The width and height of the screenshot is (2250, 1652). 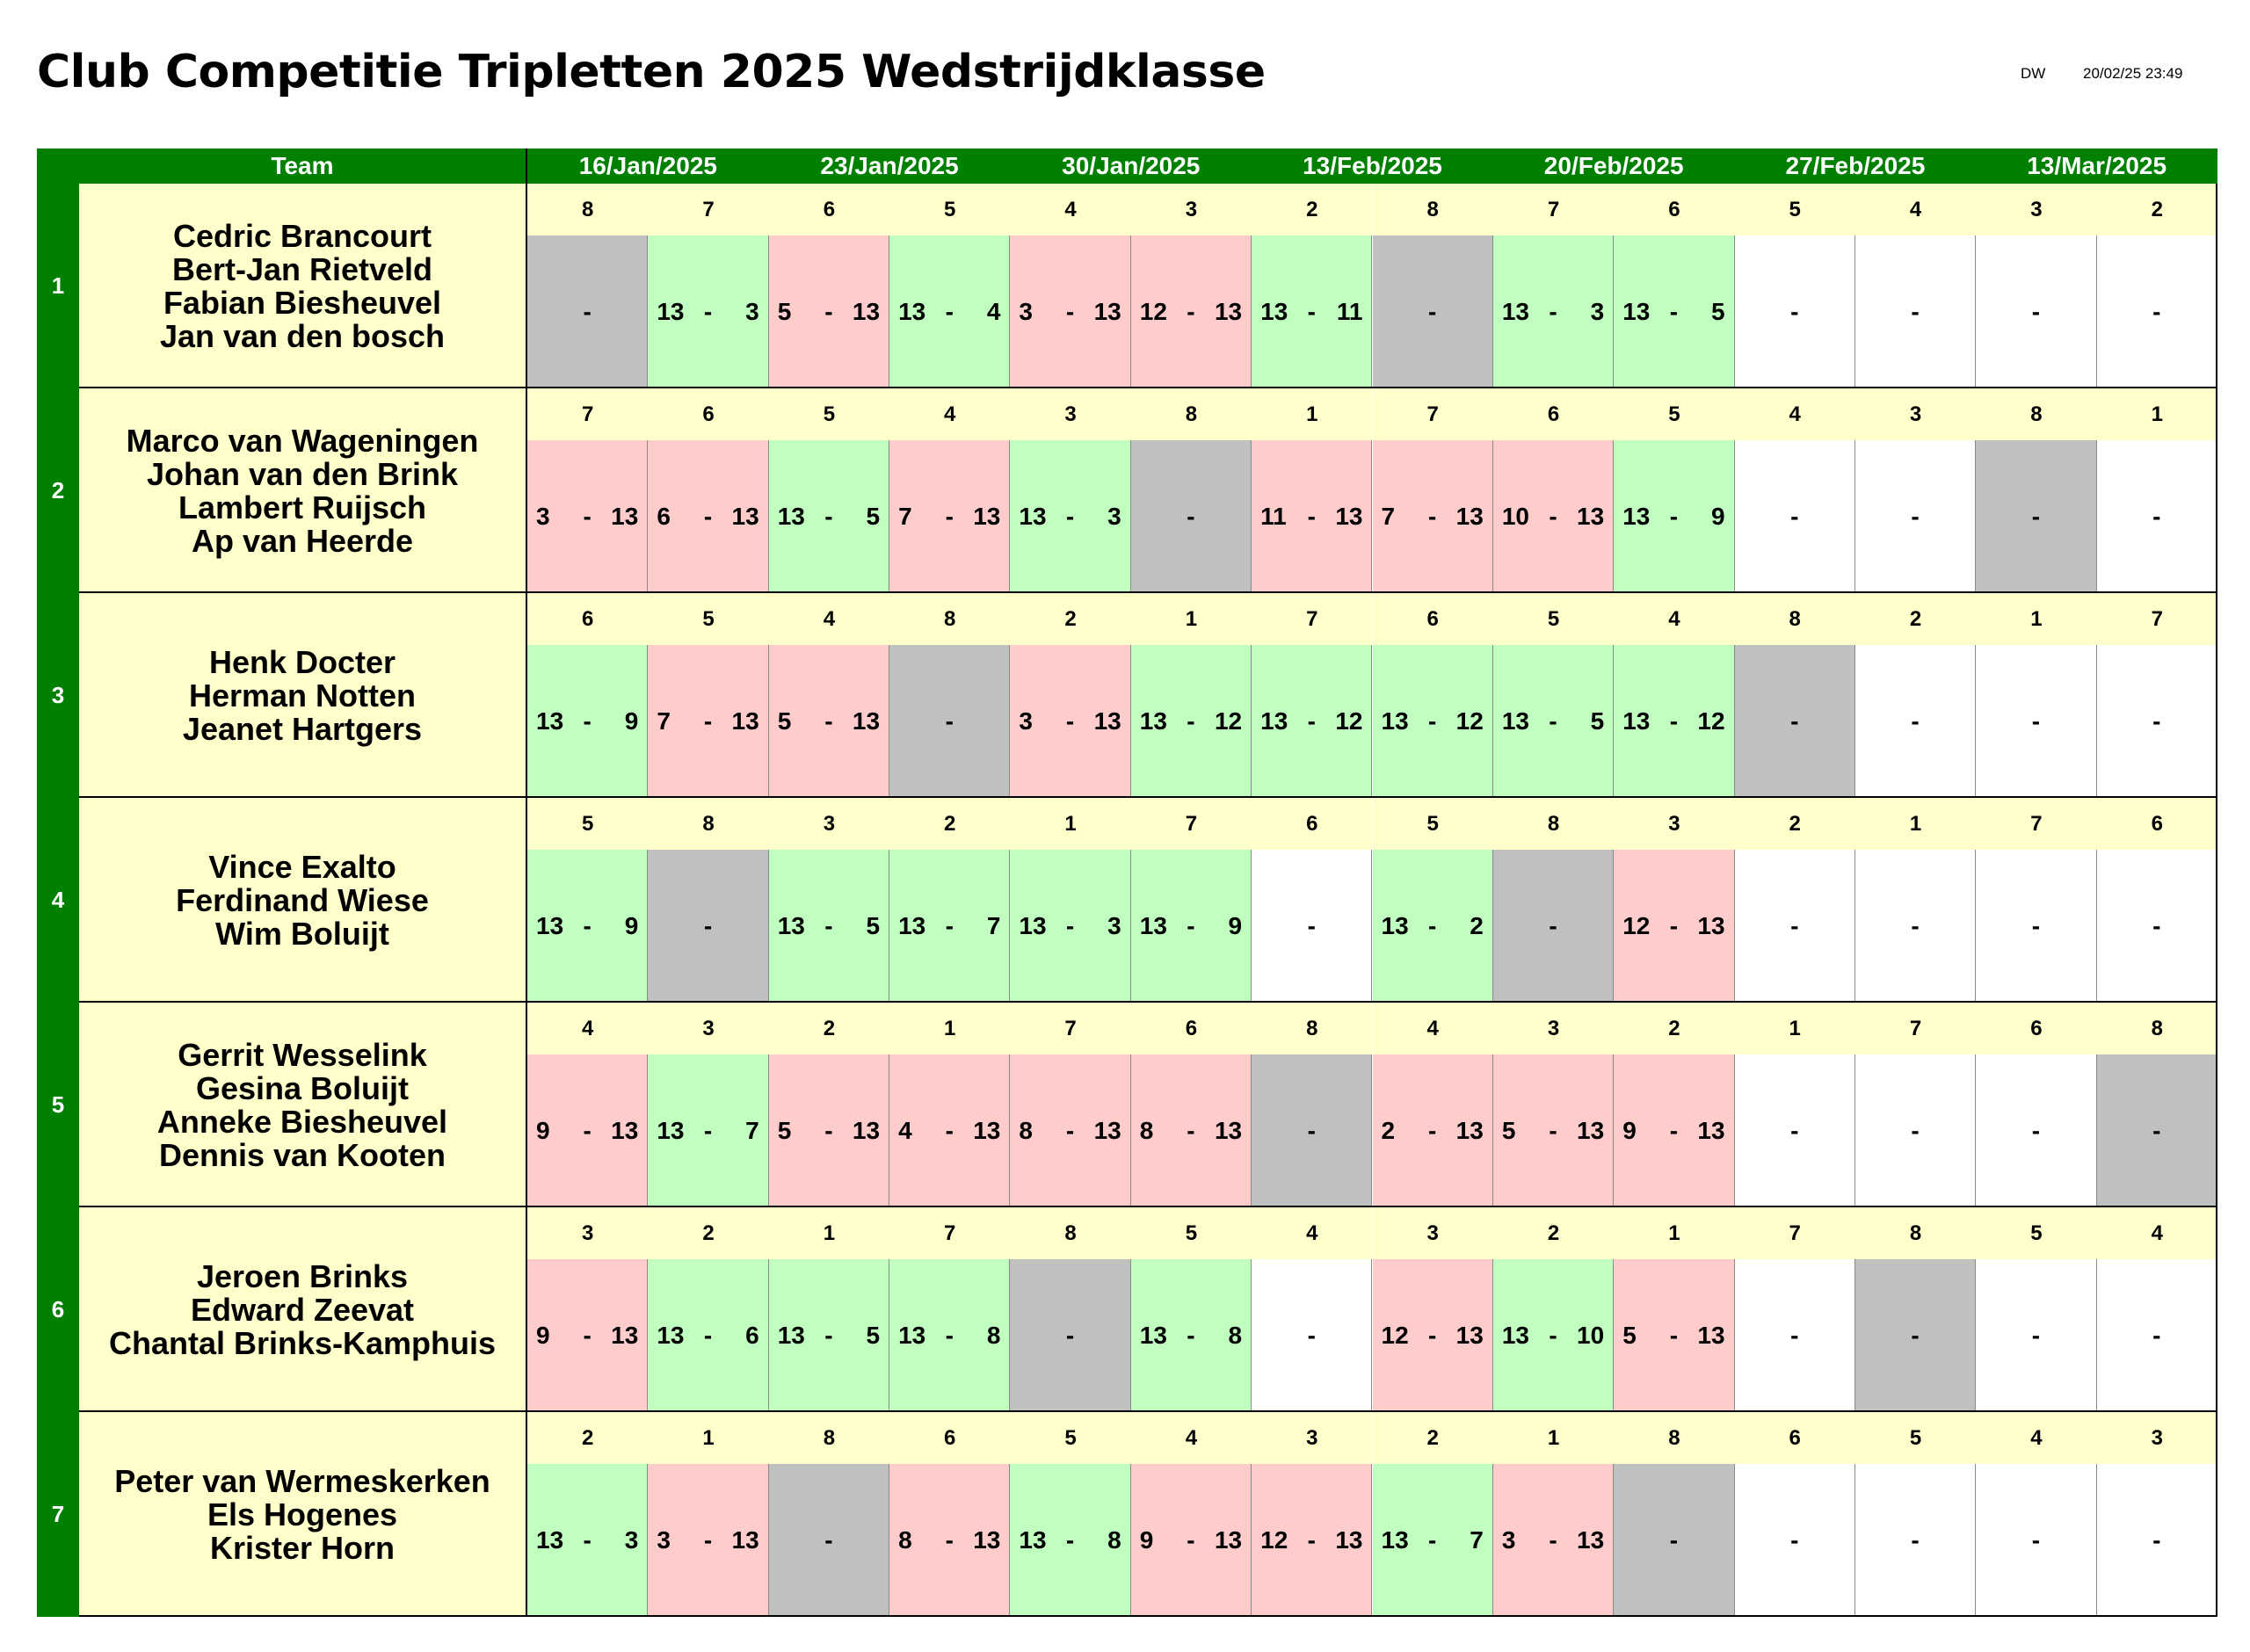 What do you see at coordinates (1674, 1028) in the screenshot?
I see `opponent-number: 2` at bounding box center [1674, 1028].